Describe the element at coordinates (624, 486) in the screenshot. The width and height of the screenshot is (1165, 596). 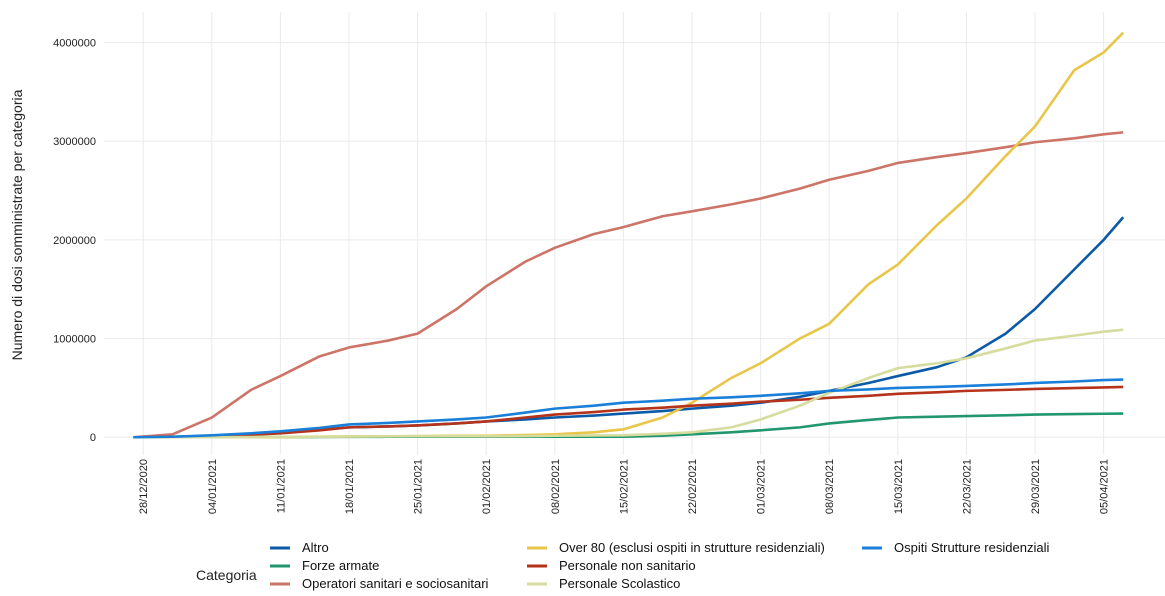
I see `x-tick-label: 15/02/2021` at that location.